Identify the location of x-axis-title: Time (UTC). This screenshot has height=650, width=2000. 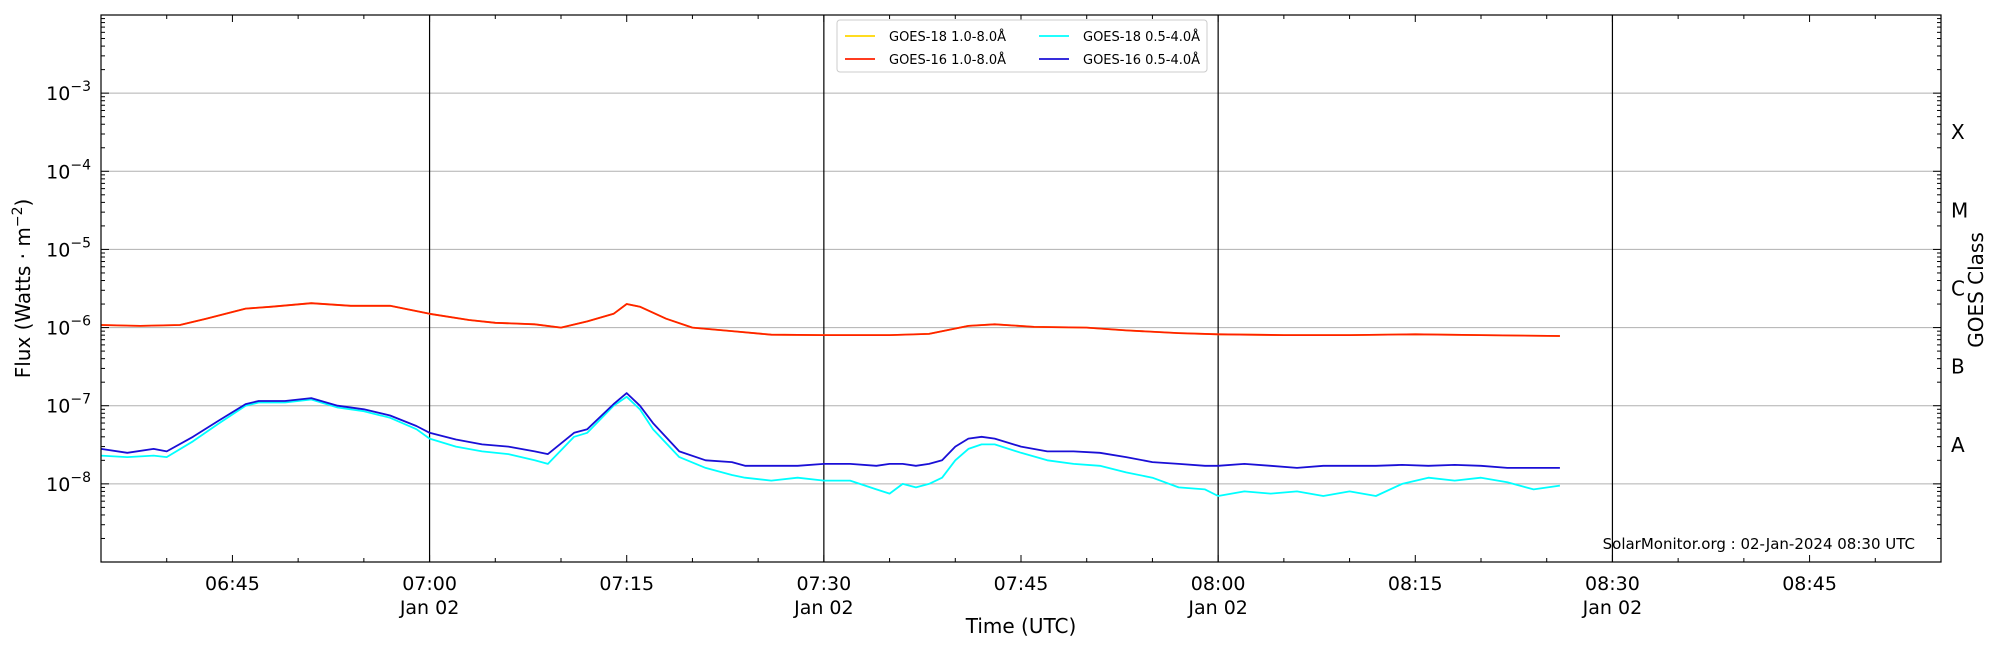
(1021, 626).